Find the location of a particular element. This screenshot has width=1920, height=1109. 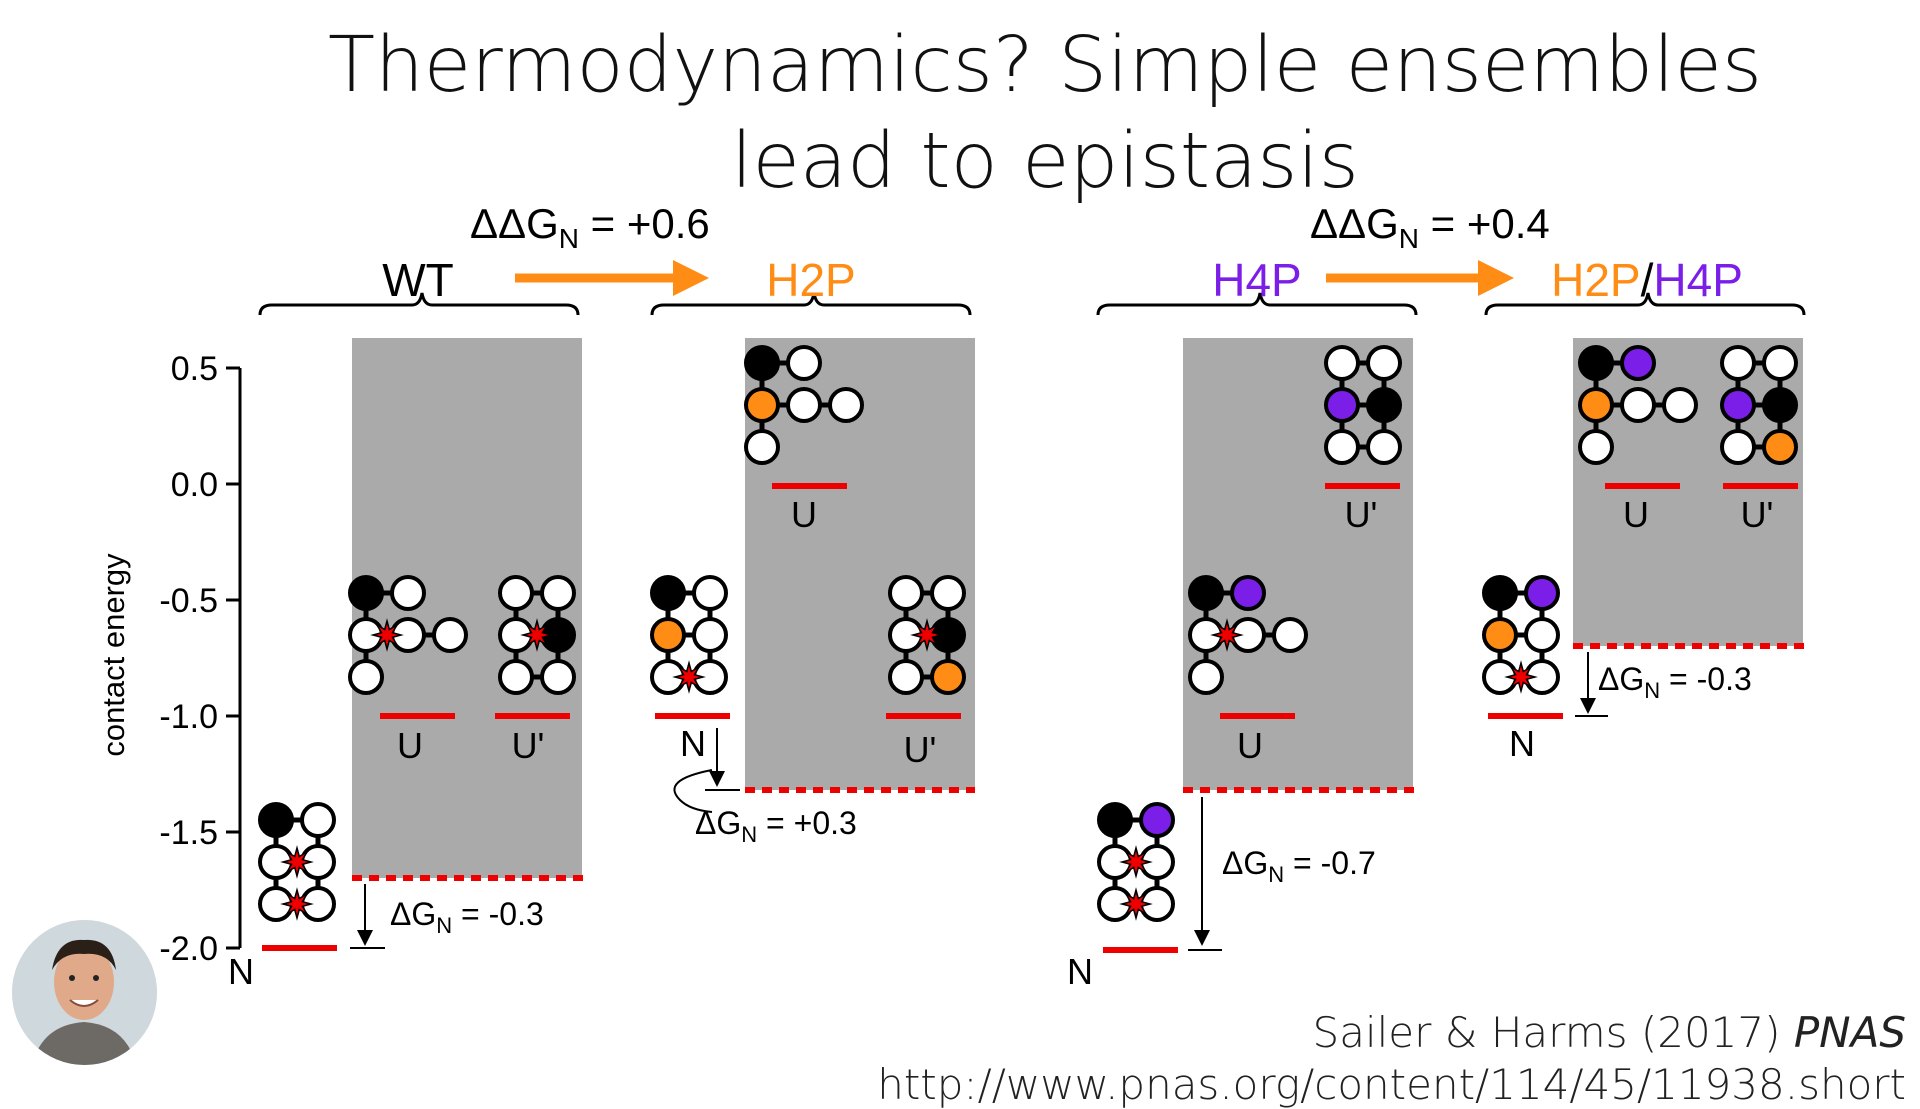

double-native is located at coordinates (1521, 635).